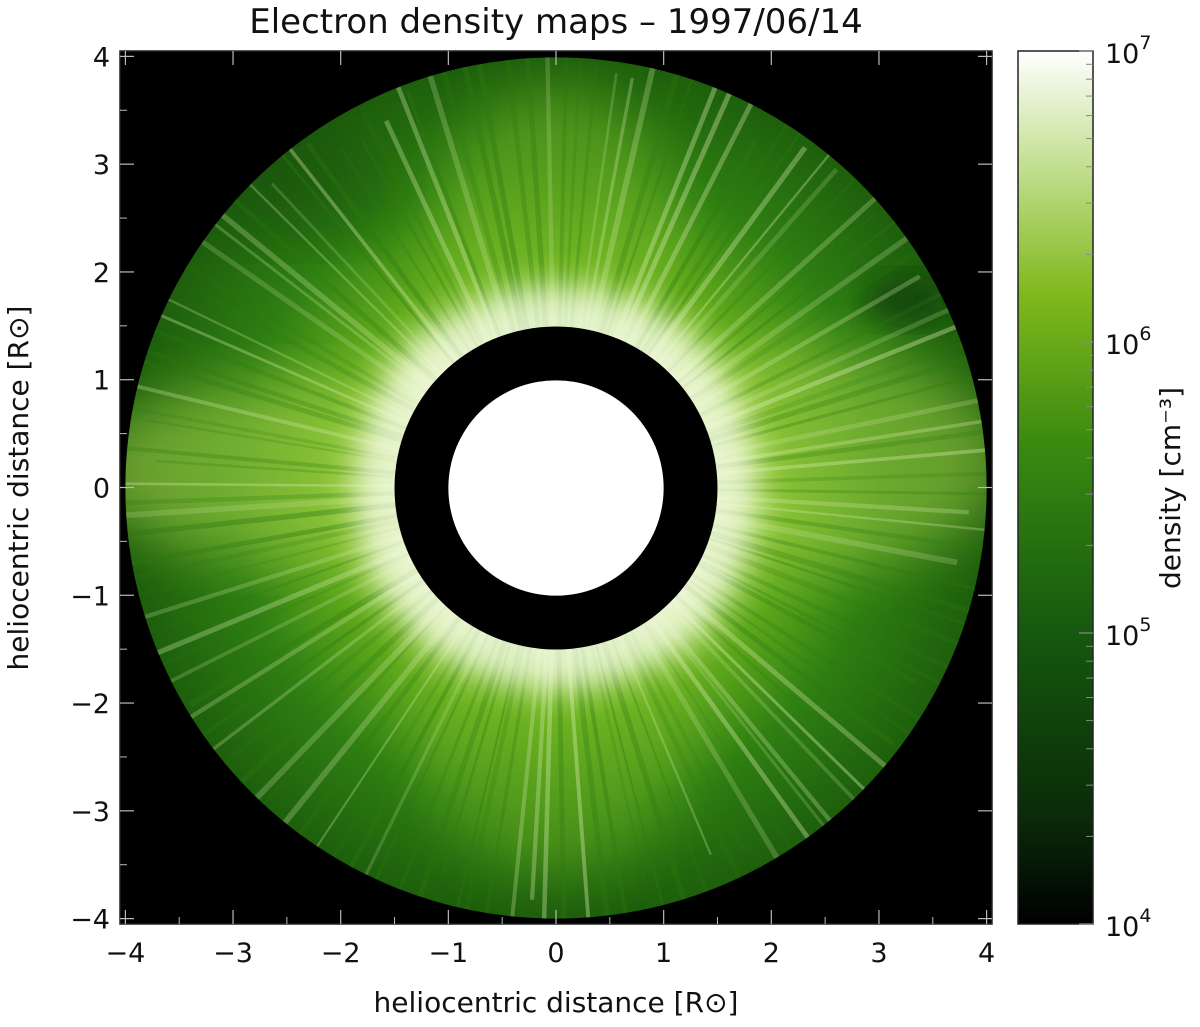 The image size is (1200, 1027). What do you see at coordinates (556, 1002) in the screenshot?
I see `x-axis-label: heliocentric distance [R⊙]` at bounding box center [556, 1002].